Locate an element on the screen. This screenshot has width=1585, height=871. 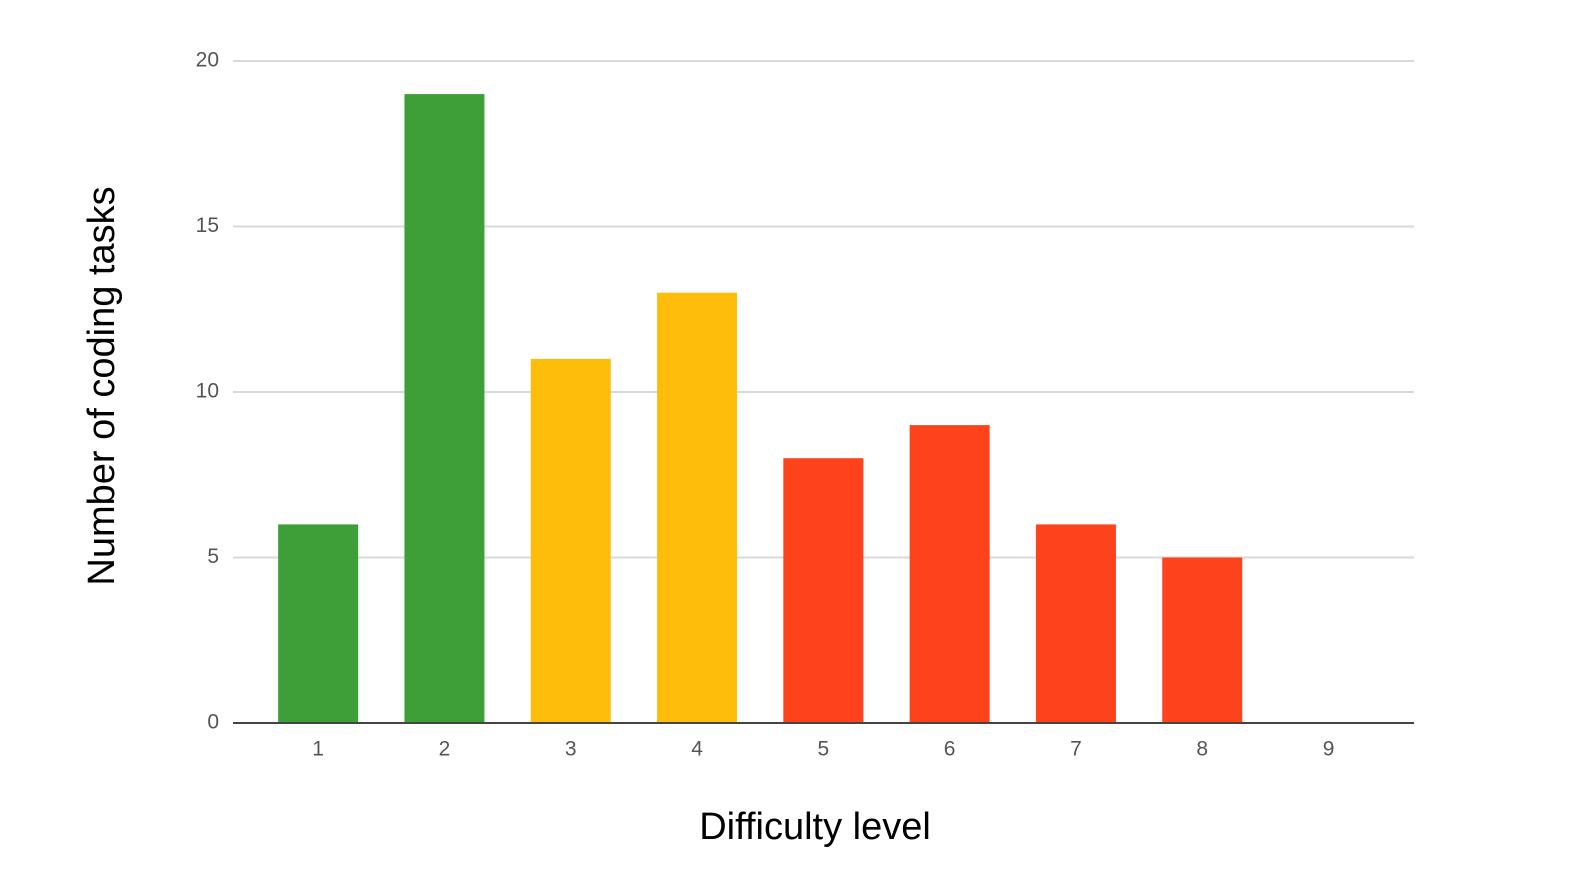
y-tick-label: 5 is located at coordinates (213, 556).